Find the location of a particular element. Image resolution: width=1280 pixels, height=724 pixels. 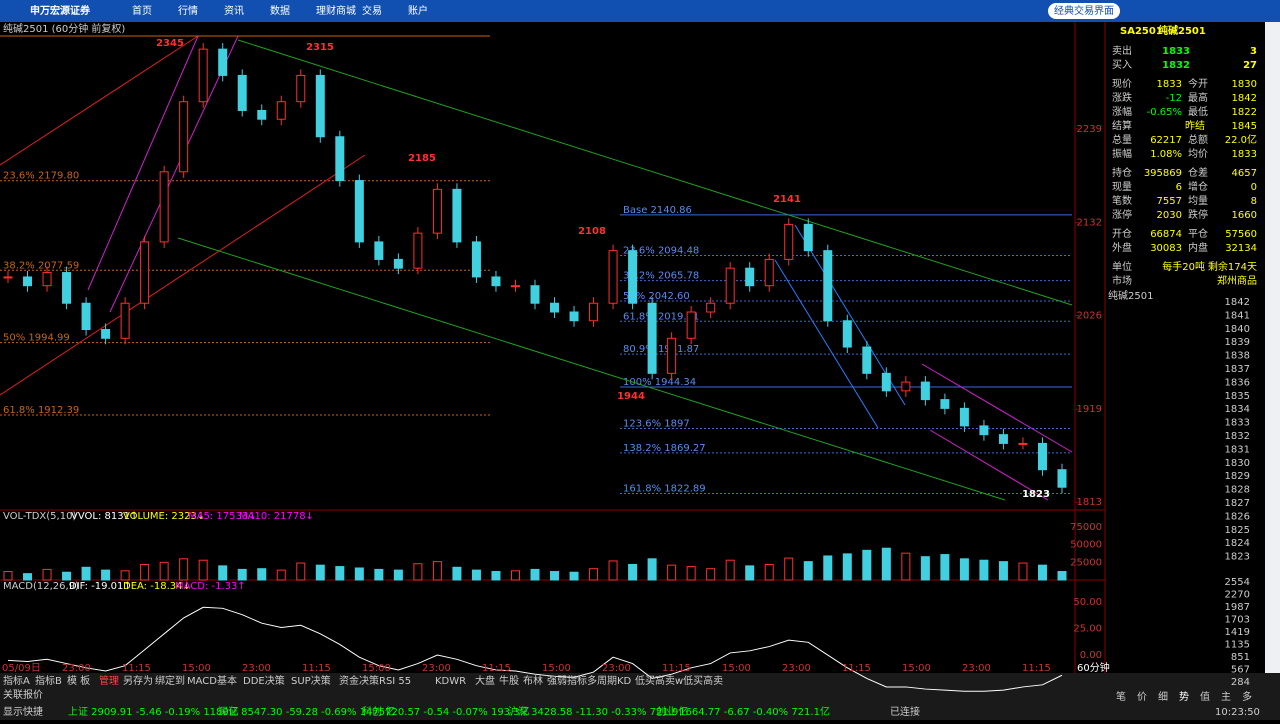

period: 60分钟 is located at coordinates (1093, 667).